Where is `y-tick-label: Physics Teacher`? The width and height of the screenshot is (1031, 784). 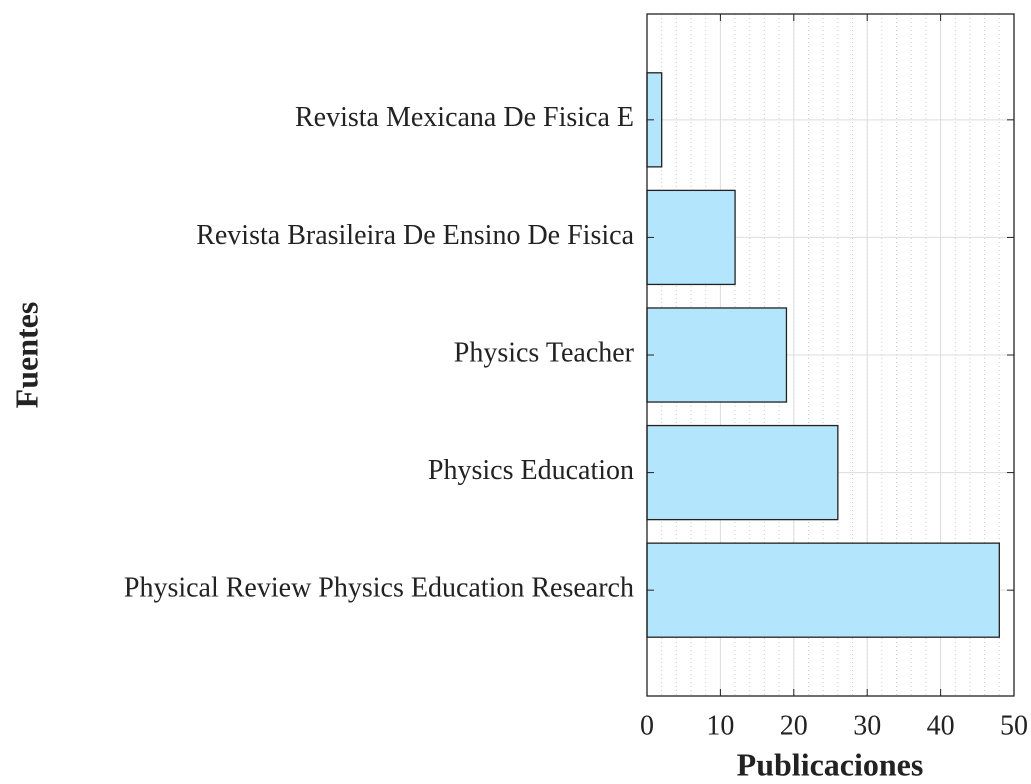 y-tick-label: Physics Teacher is located at coordinates (544, 352).